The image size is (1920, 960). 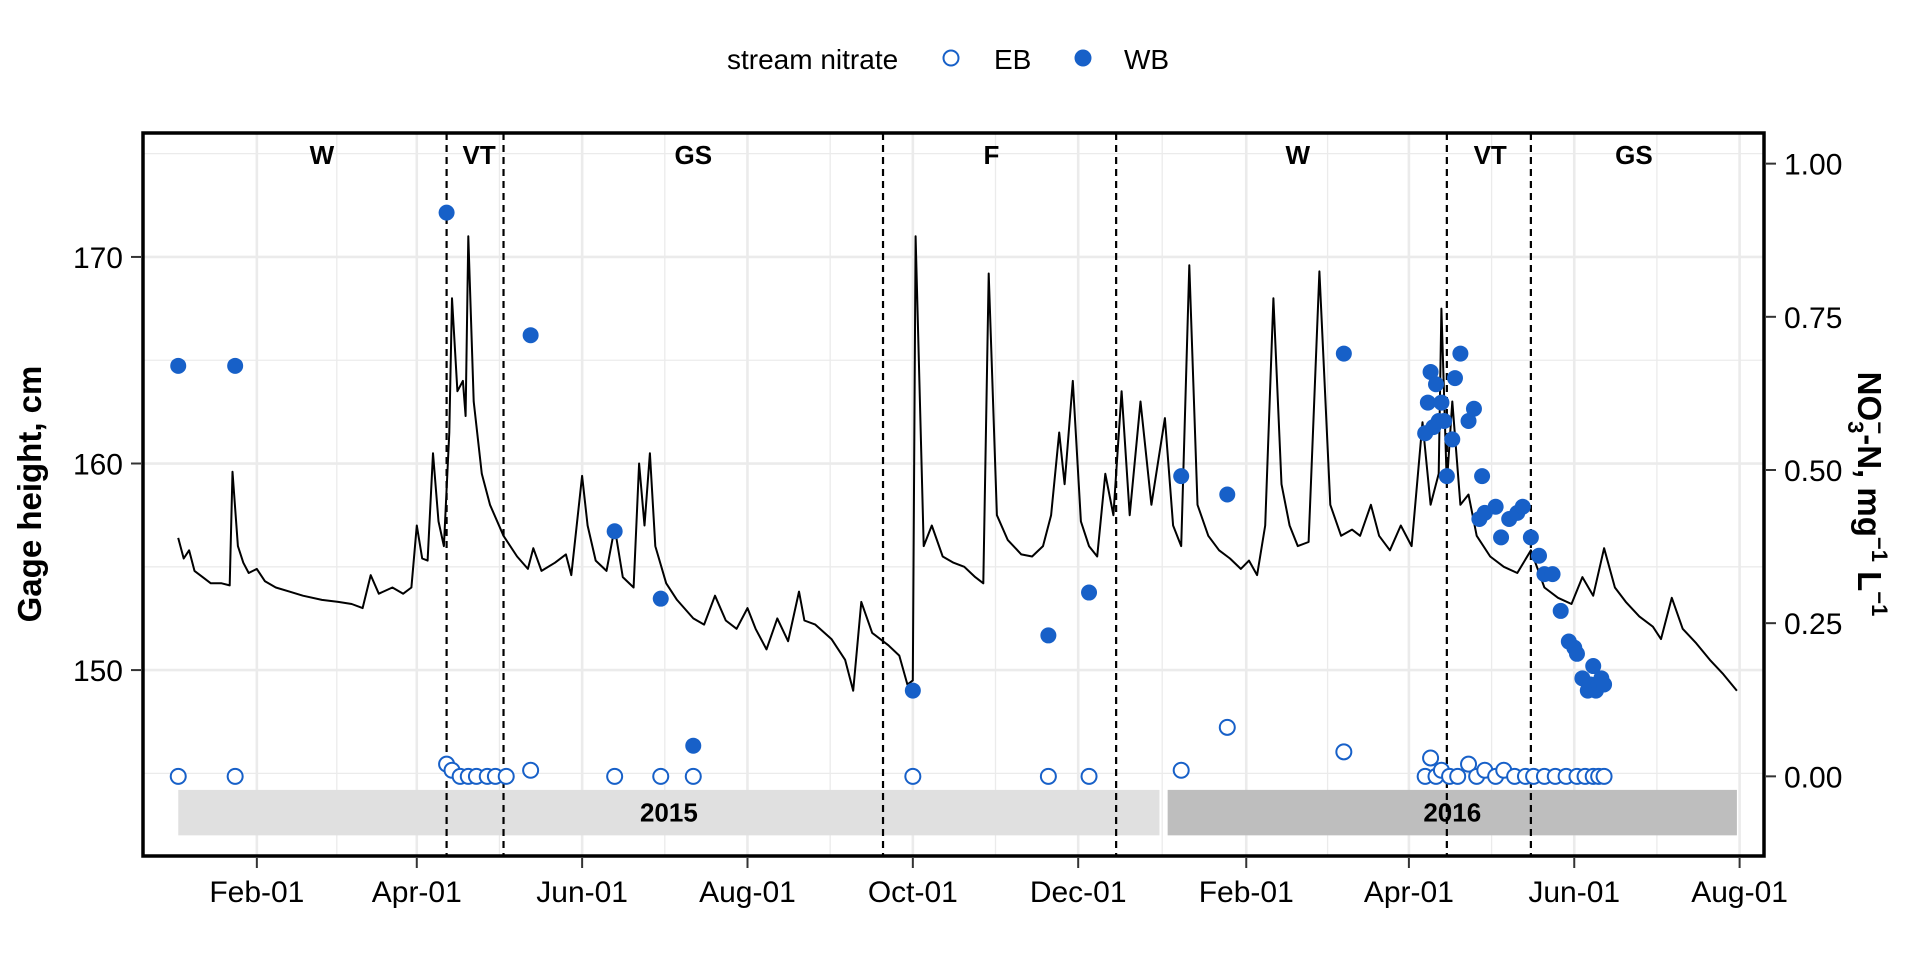 What do you see at coordinates (98, 671) in the screenshot?
I see `y-left-tick-label: 150` at bounding box center [98, 671].